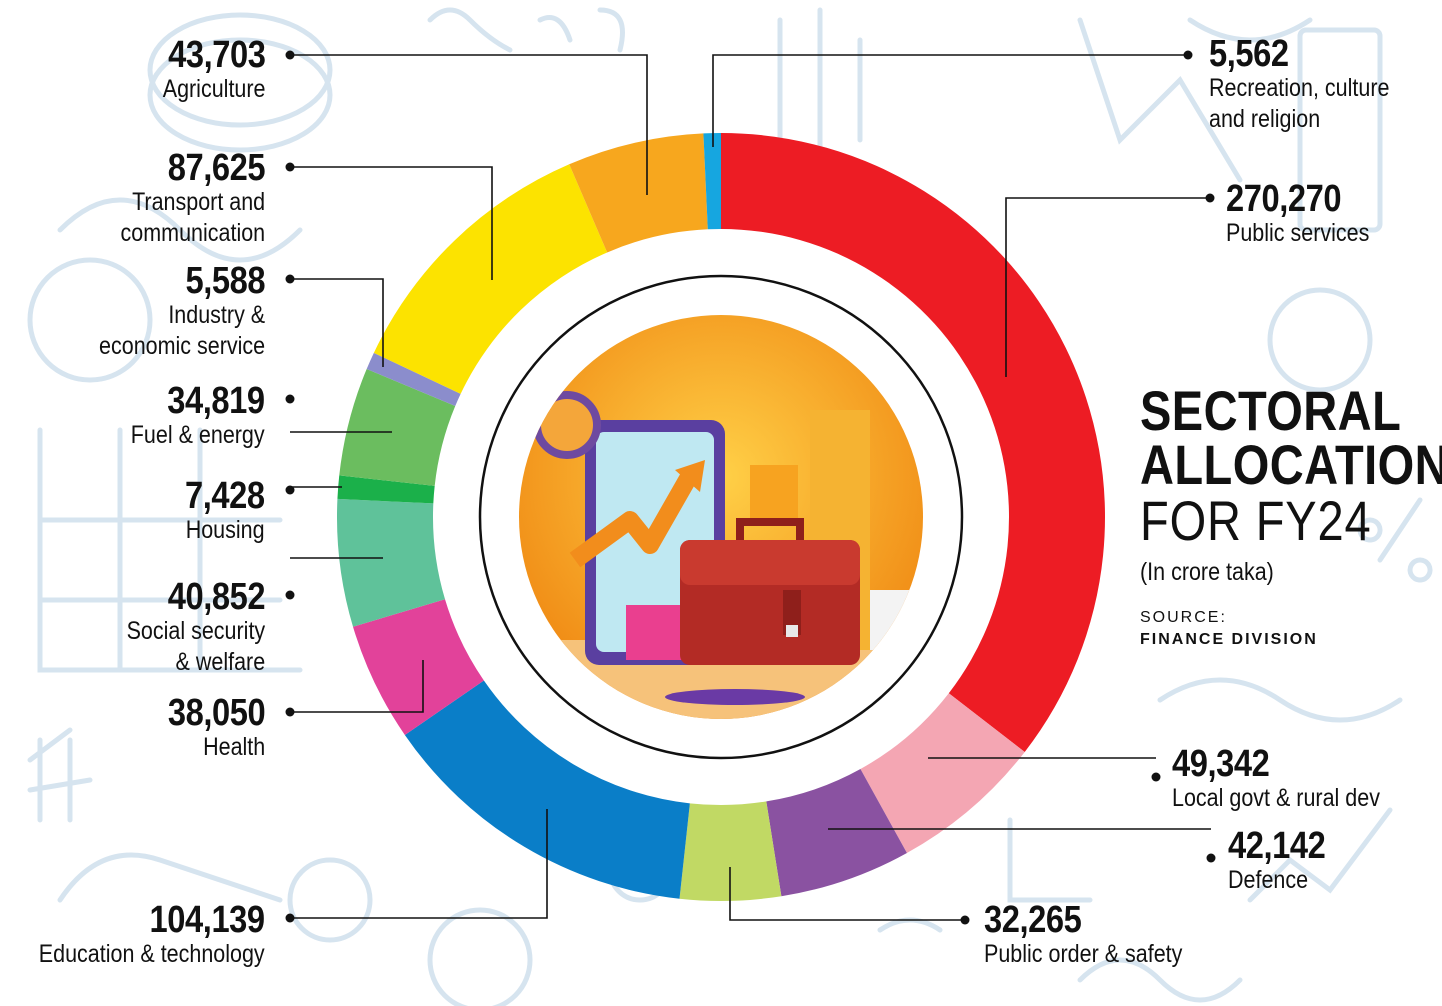  I want to click on label-industry: 5,588 Industry & economic service, so click(169, 311).